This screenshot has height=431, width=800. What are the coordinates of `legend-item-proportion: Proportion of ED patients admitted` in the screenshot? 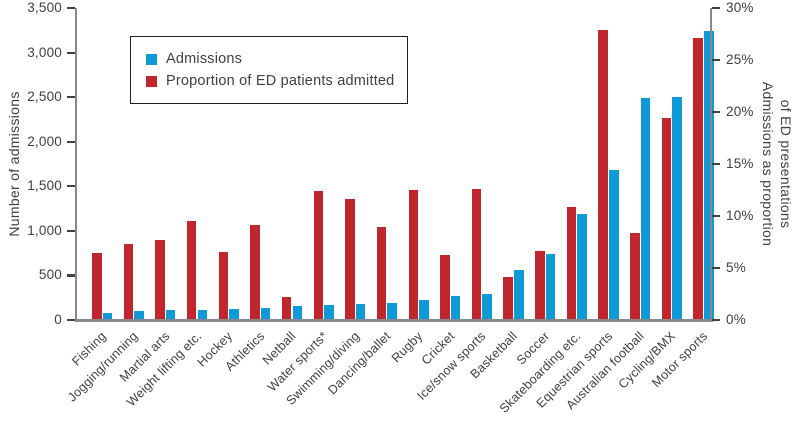 It's located at (270, 81).